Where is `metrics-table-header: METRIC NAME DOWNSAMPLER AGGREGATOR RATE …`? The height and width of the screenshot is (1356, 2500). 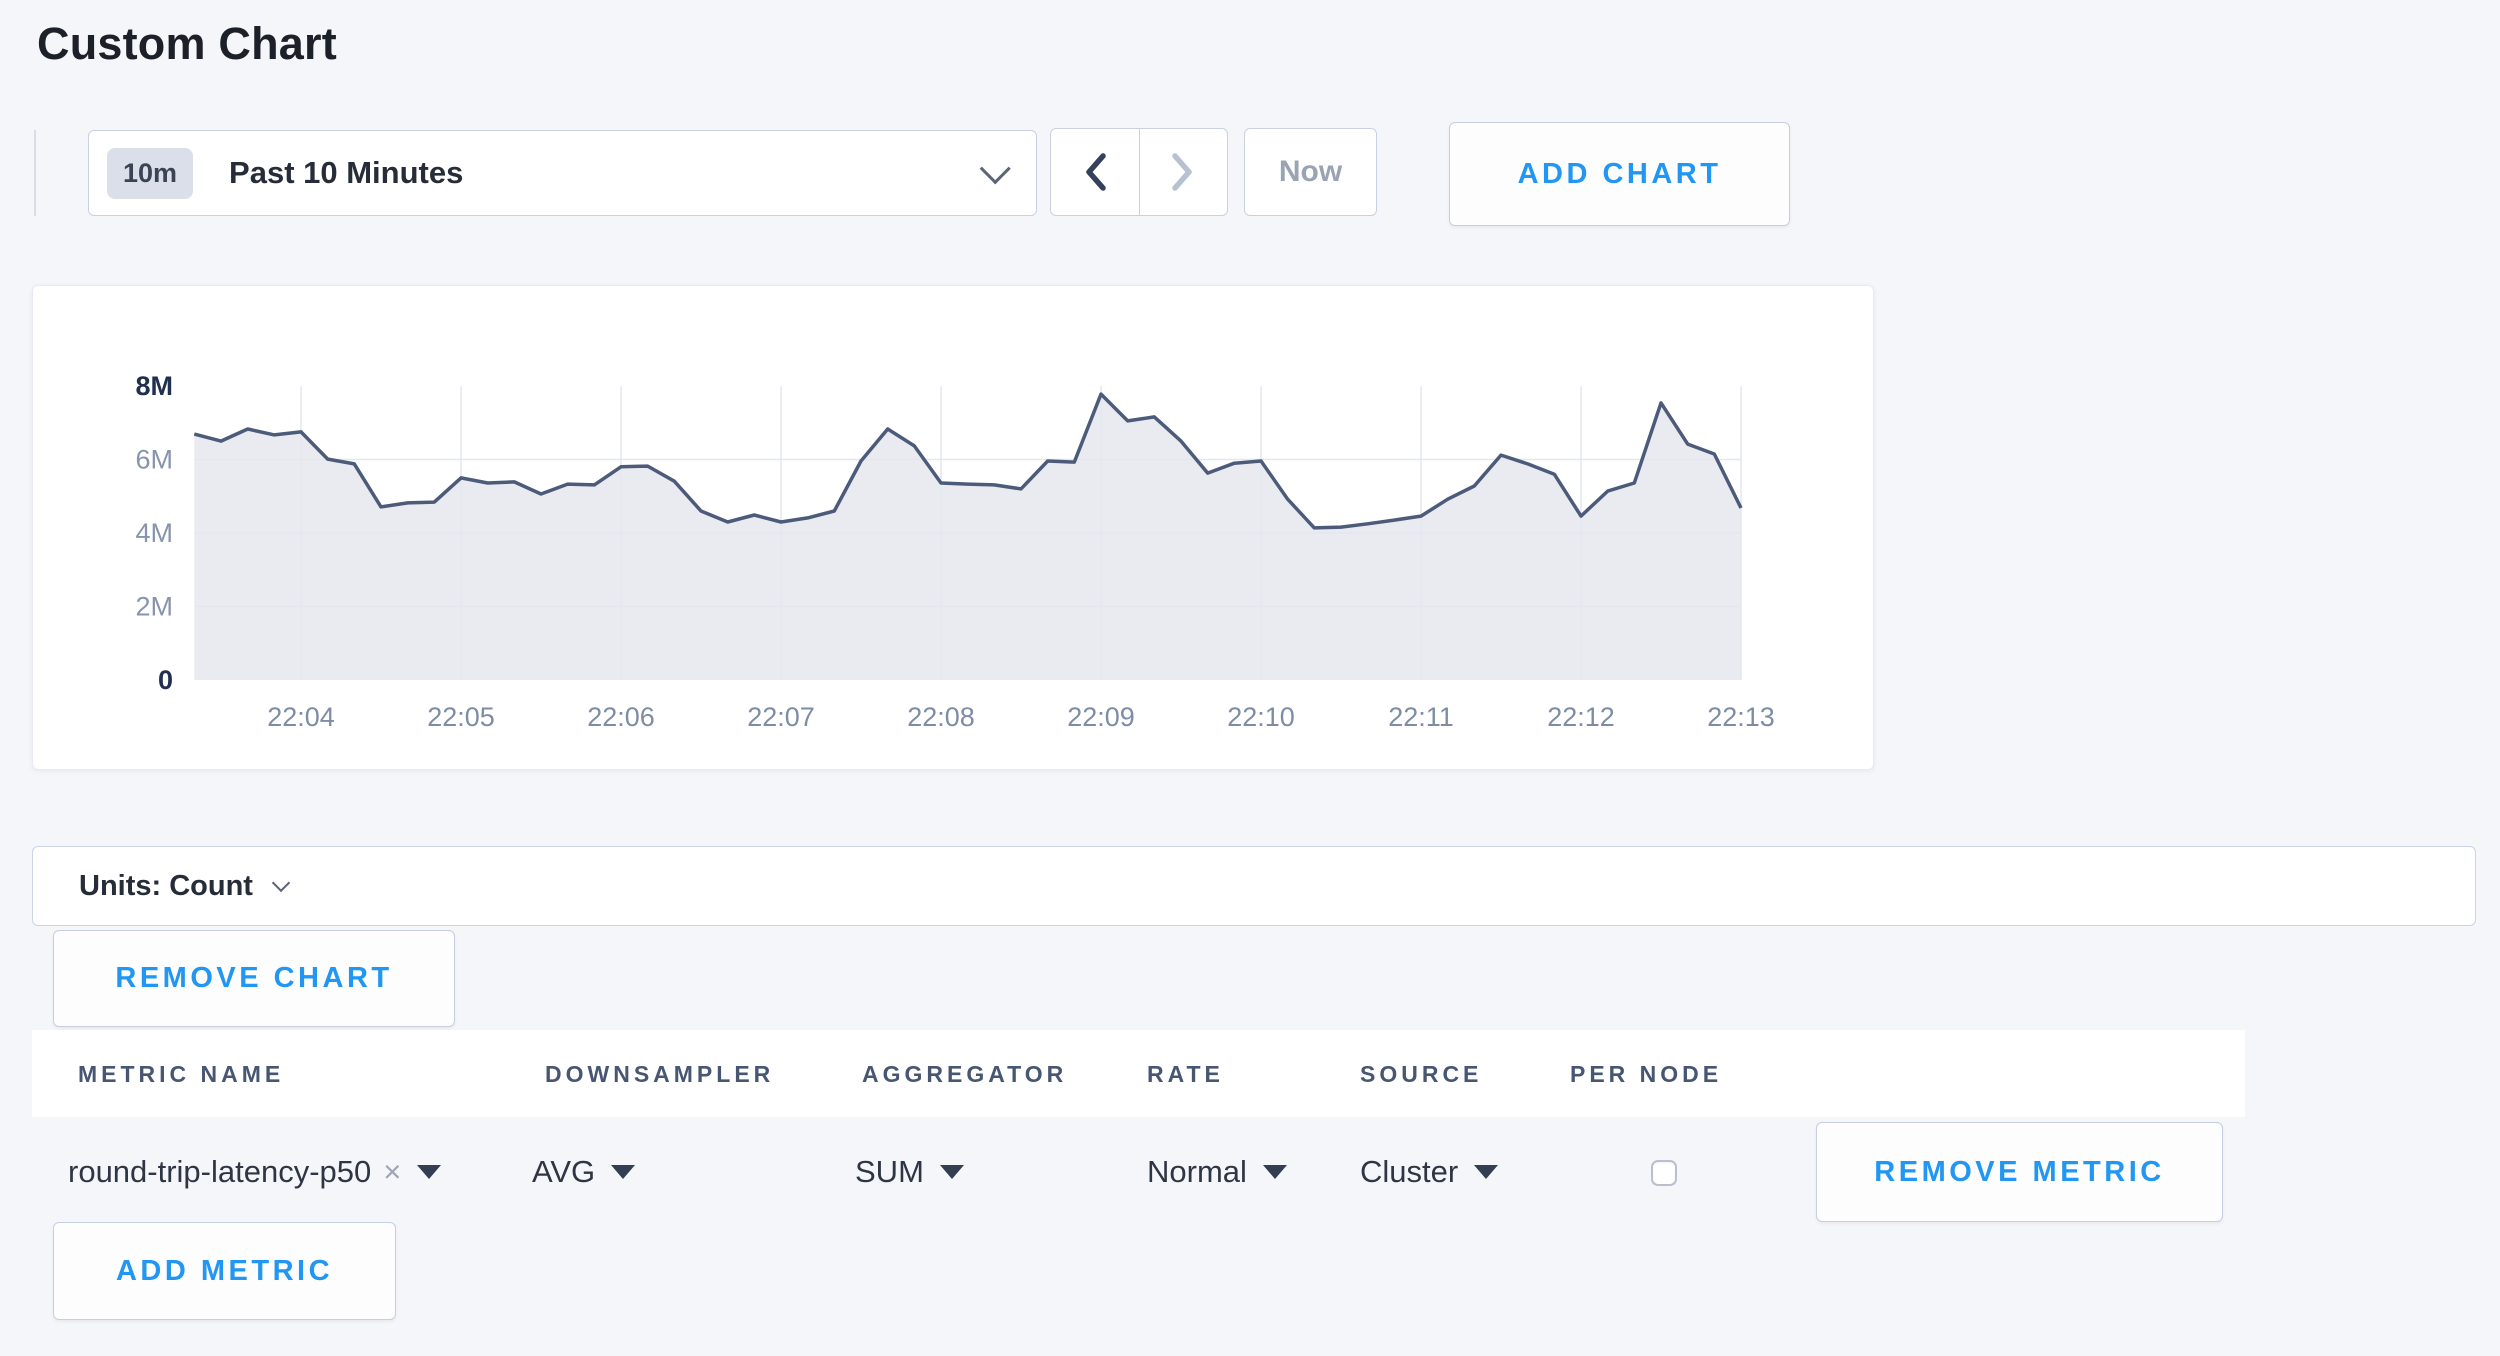 metrics-table-header: METRIC NAME DOWNSAMPLER AGGREGATOR RATE … is located at coordinates (1138, 1073).